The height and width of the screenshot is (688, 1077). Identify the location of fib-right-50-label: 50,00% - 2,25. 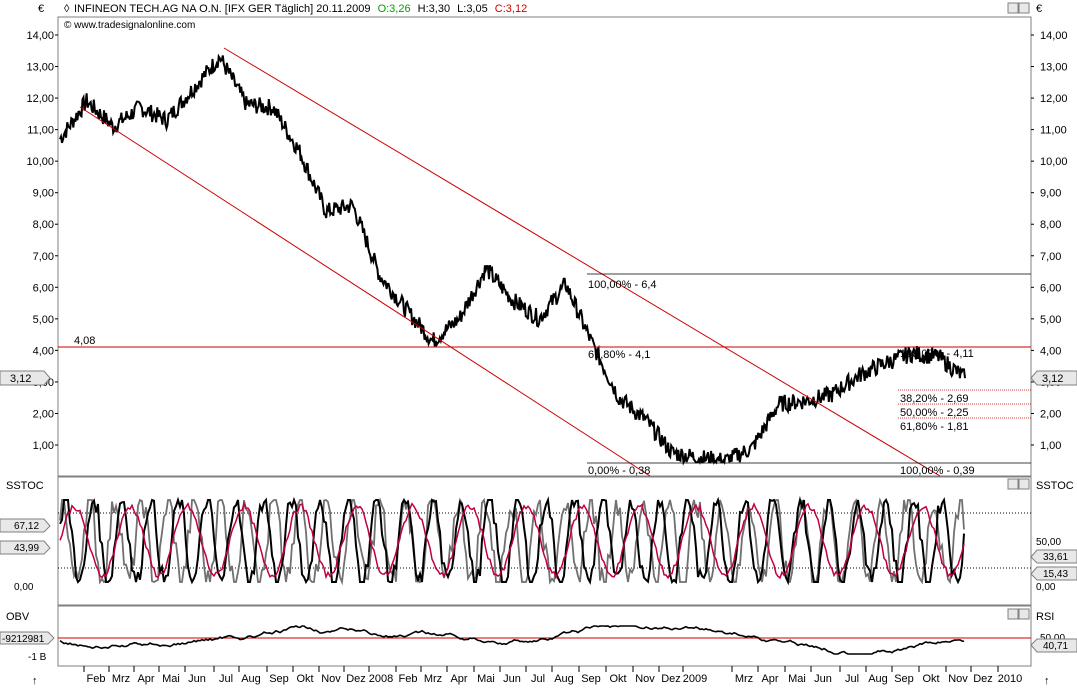
(934, 413).